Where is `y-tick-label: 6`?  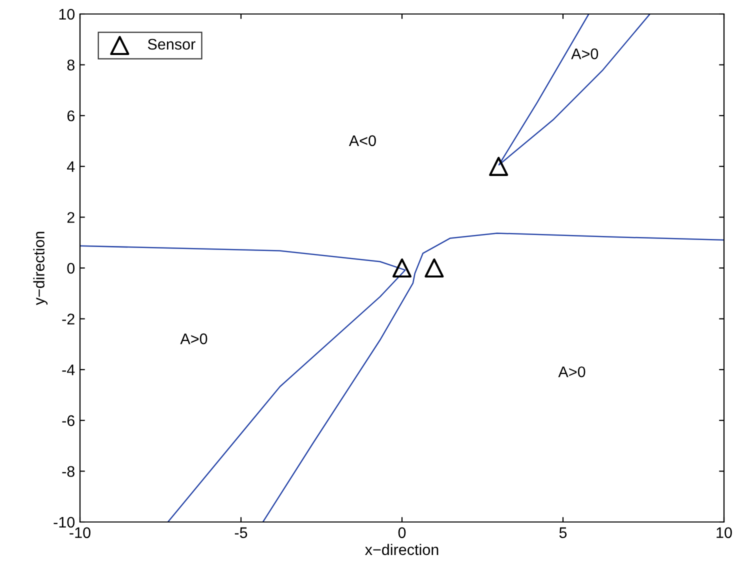
y-tick-label: 6 is located at coordinates (70, 116).